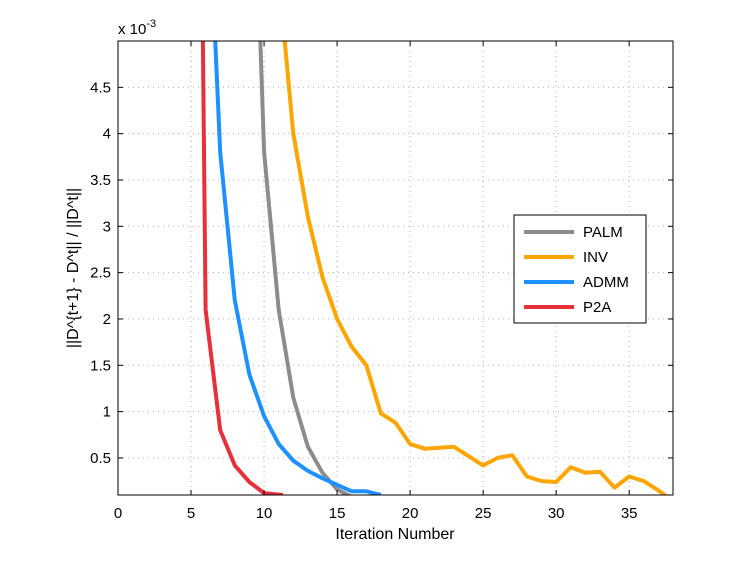 The height and width of the screenshot is (564, 742). What do you see at coordinates (305, 268) in the screenshot?
I see `series-line-palm` at bounding box center [305, 268].